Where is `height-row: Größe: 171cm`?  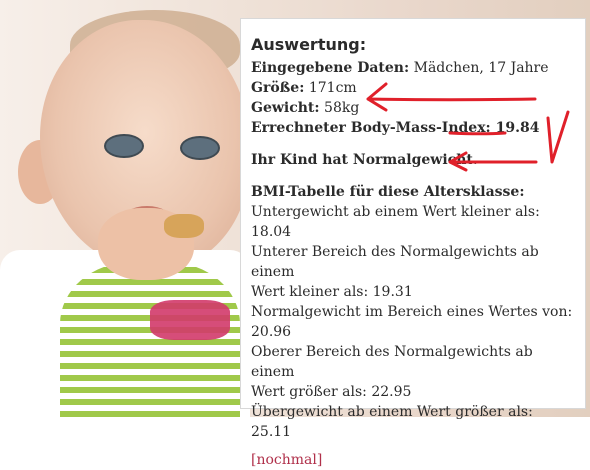 height-row: Größe: 171cm is located at coordinates (413, 88).